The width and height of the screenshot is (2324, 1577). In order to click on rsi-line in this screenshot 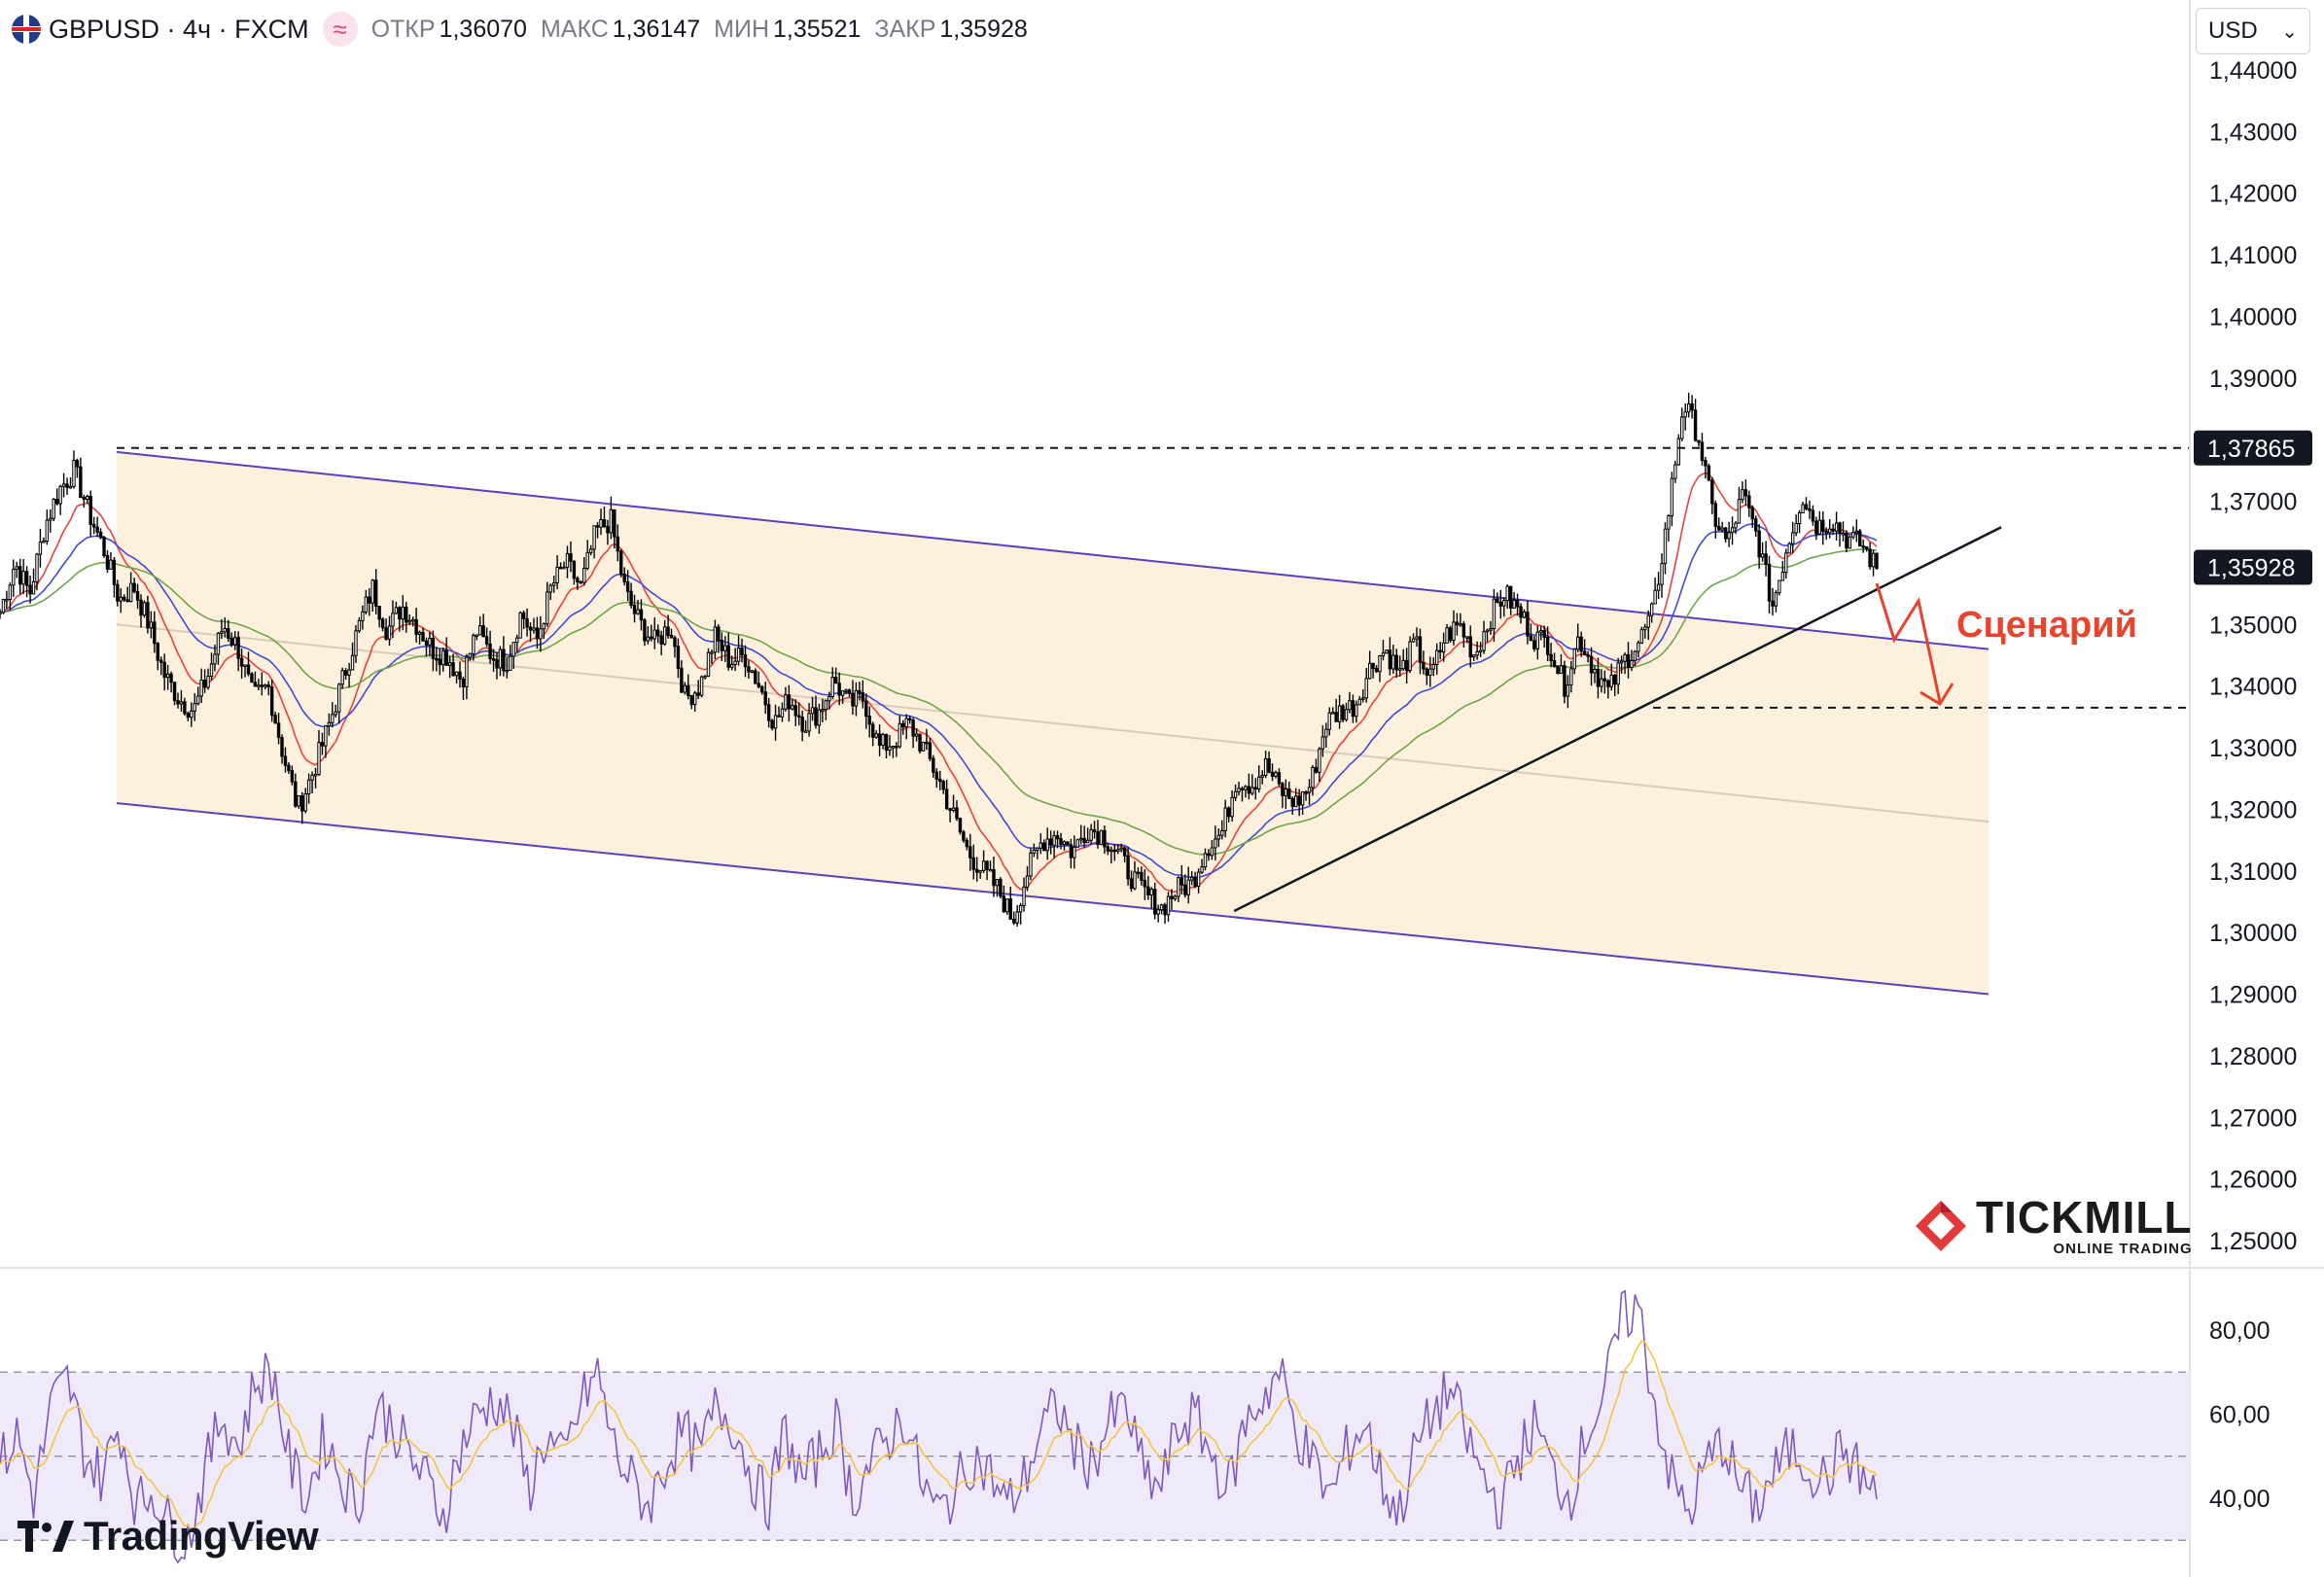, I will do `click(939, 1426)`.